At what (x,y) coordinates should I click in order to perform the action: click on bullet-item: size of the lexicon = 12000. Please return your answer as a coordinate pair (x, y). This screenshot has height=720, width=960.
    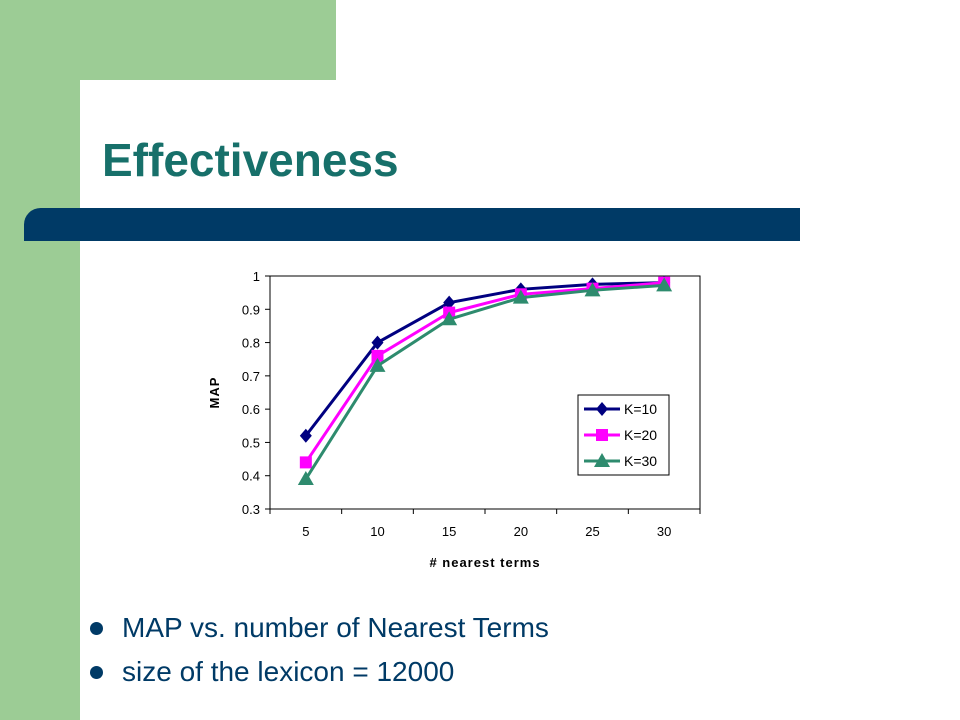
    Looking at the image, I should click on (318, 672).